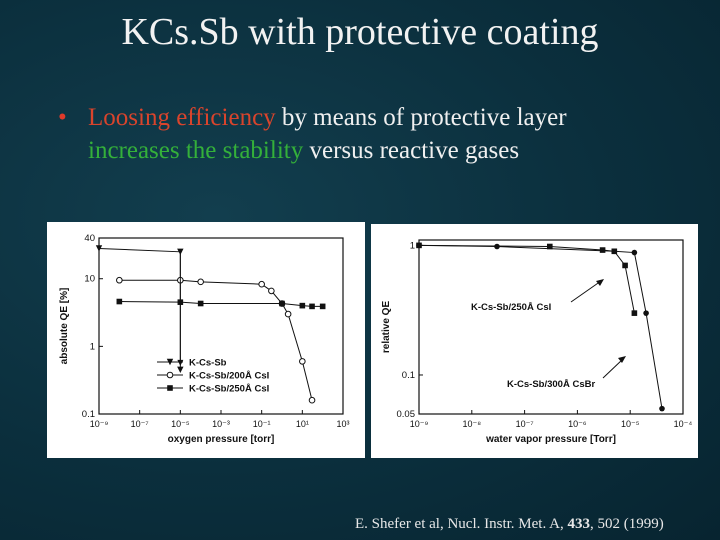 This screenshot has width=720, height=540. I want to click on y-tick-label: 10, so click(89, 279).